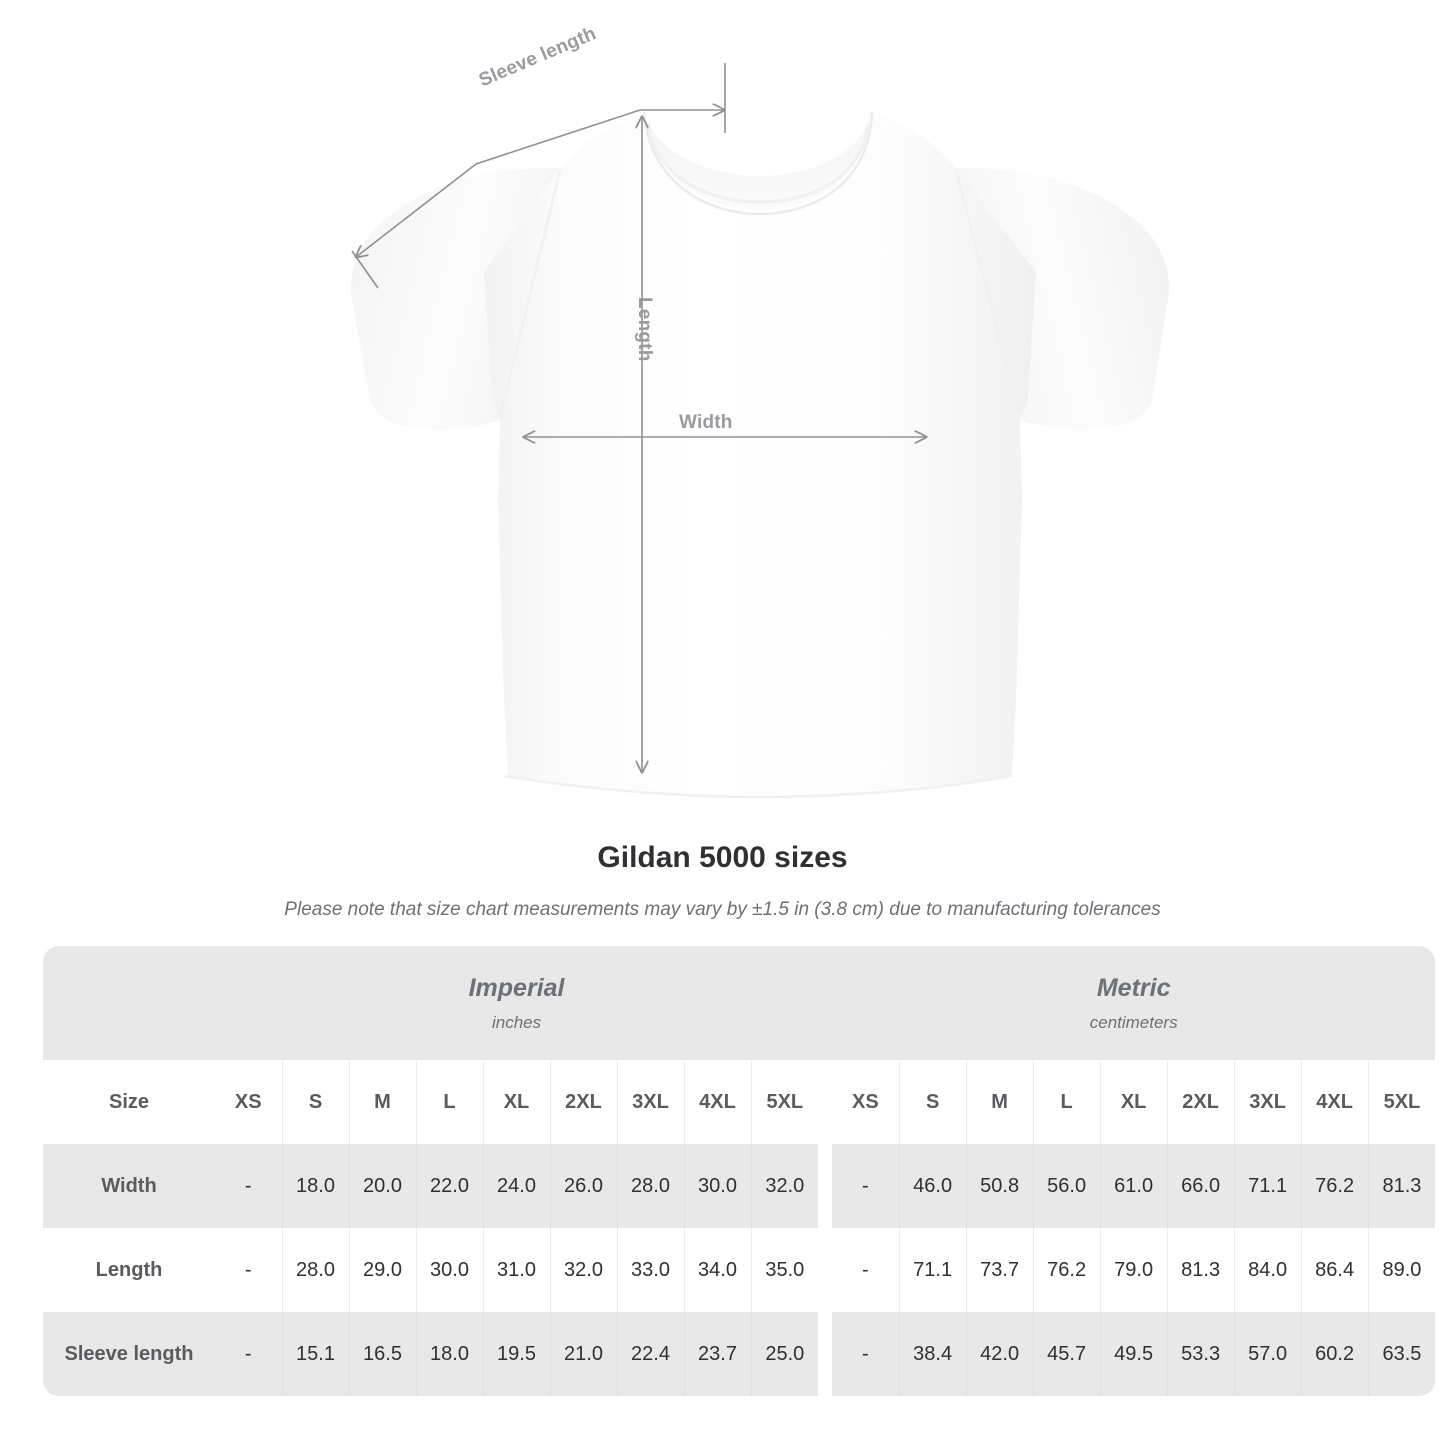  What do you see at coordinates (1334, 1102) in the screenshot?
I see `size-header-metric-4xl: 4XL` at bounding box center [1334, 1102].